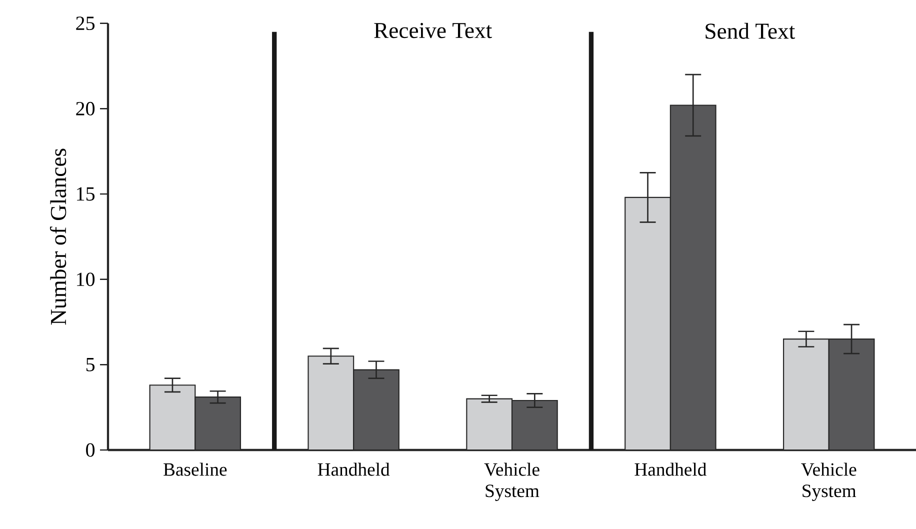 This screenshot has height=529, width=916. What do you see at coordinates (195, 469) in the screenshot?
I see `x-tick-label: Baseline` at bounding box center [195, 469].